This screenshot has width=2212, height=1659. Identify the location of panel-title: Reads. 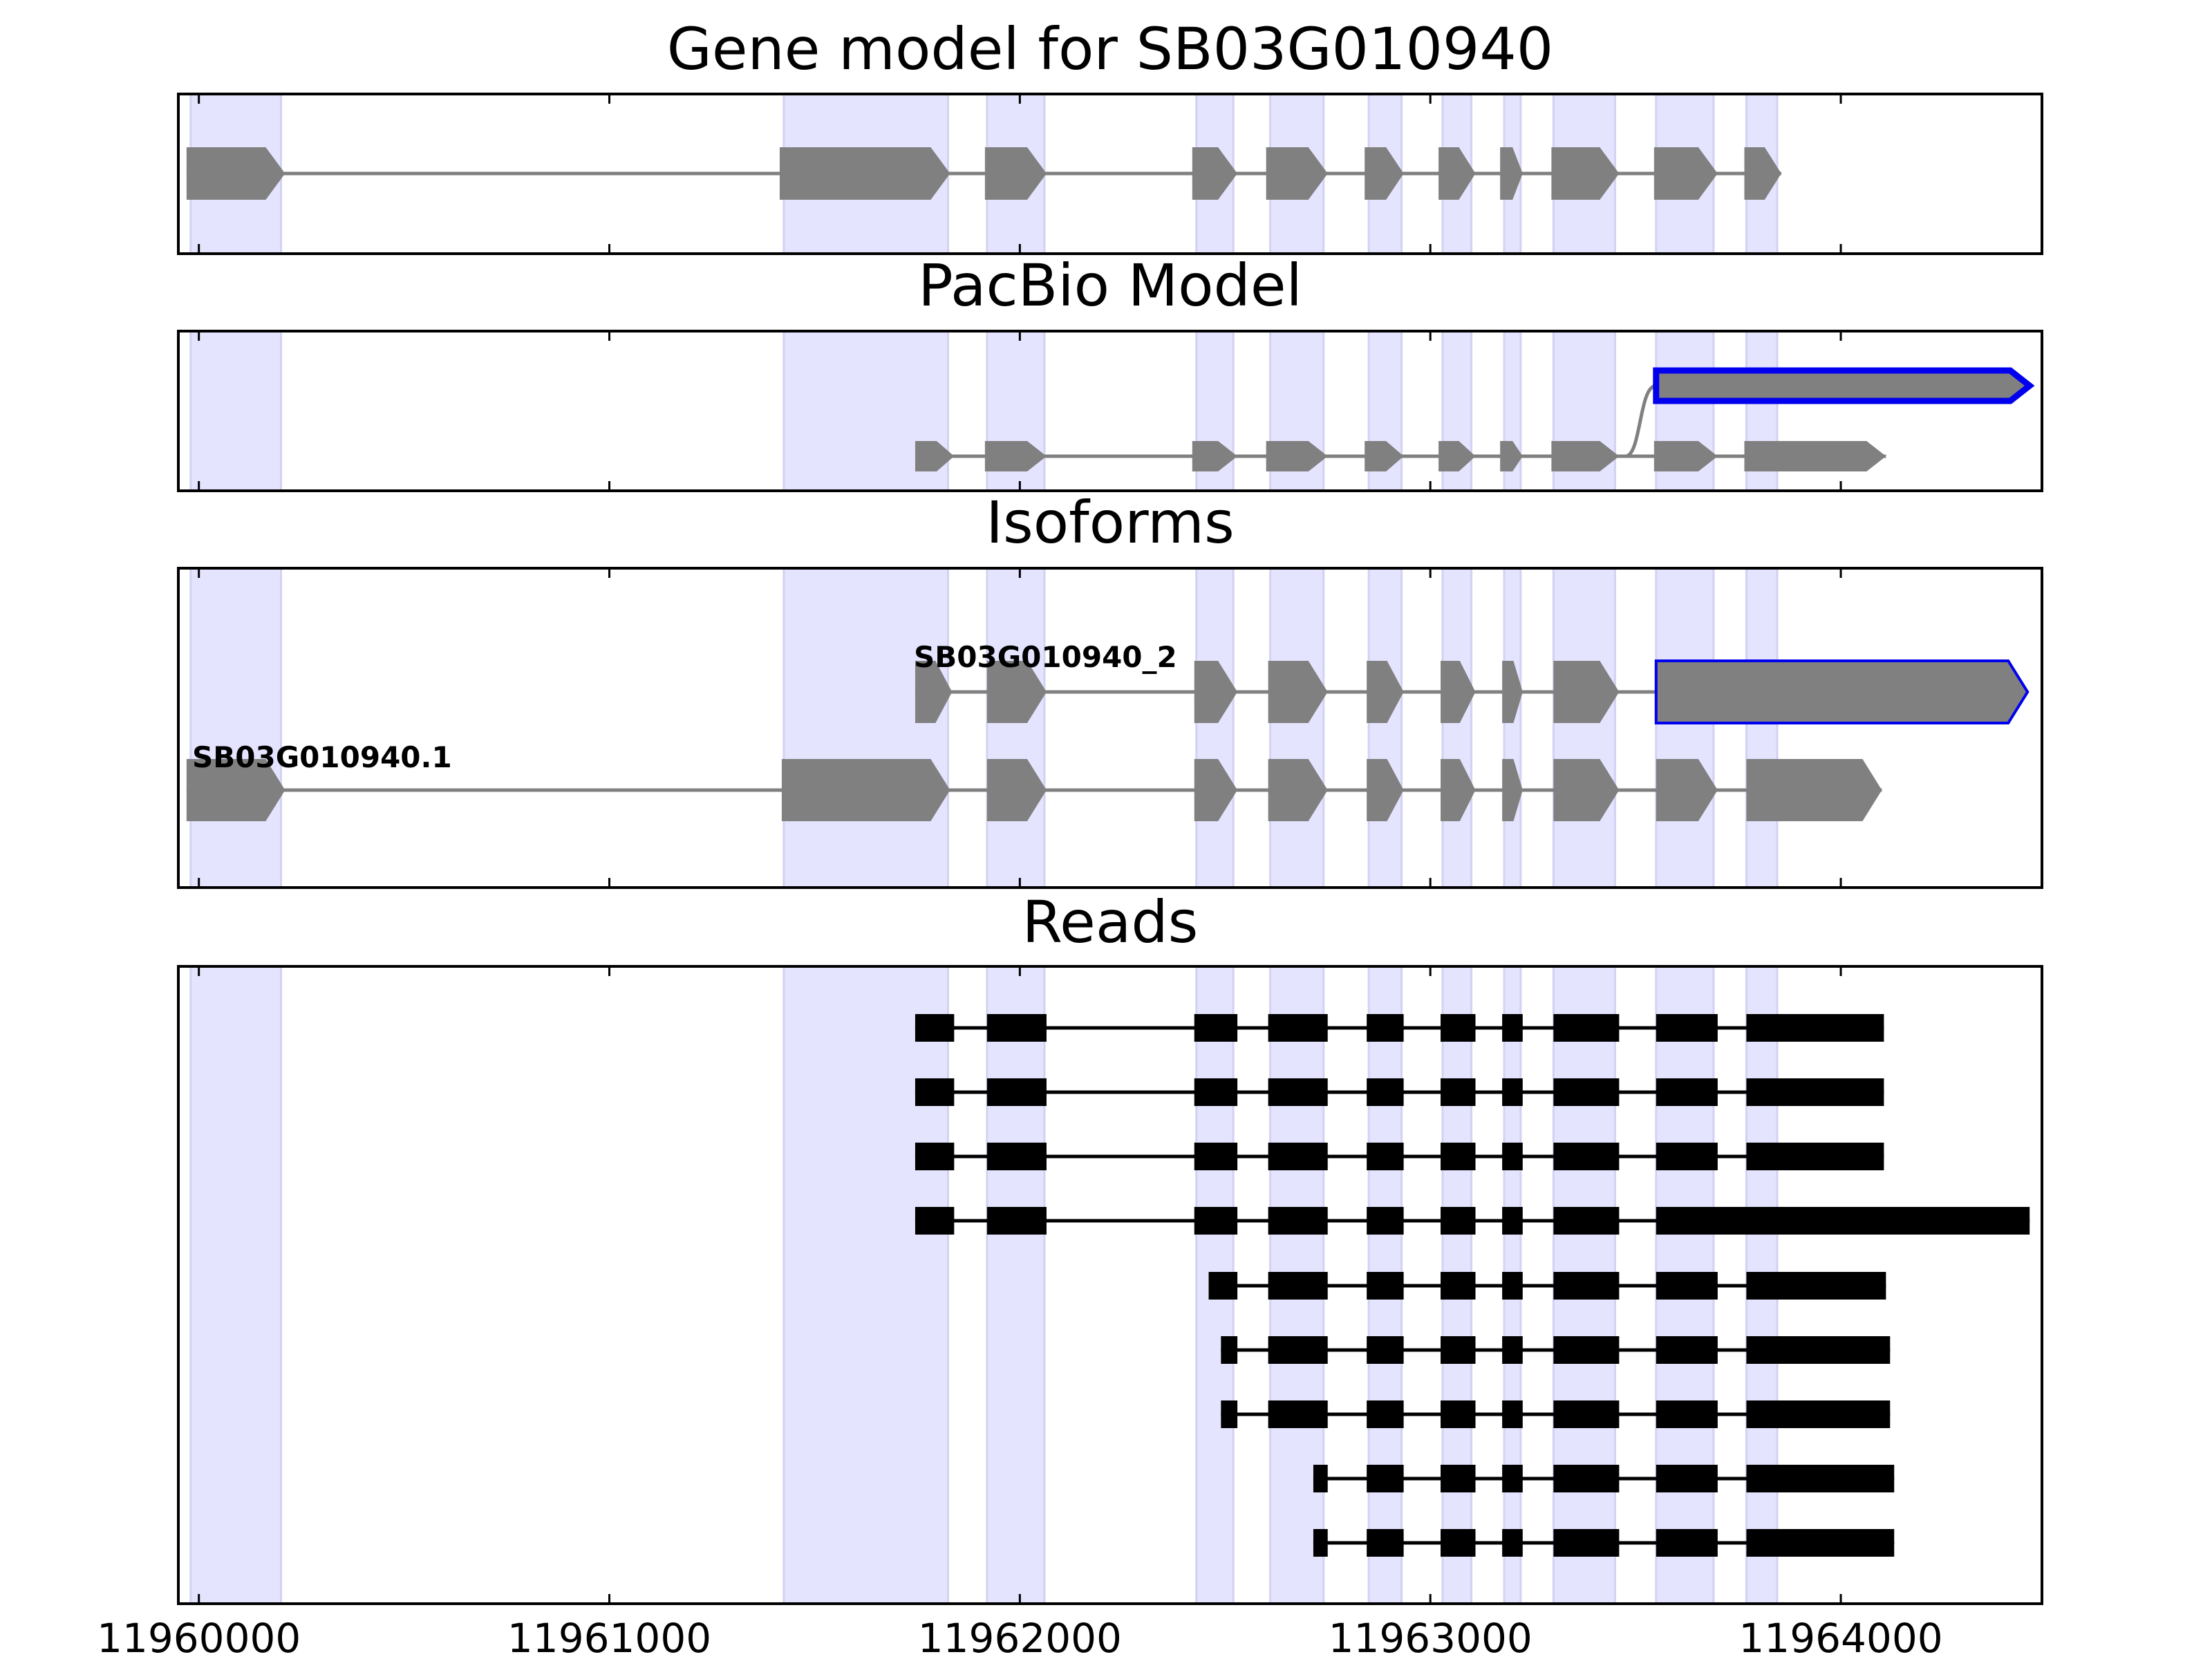
(1110, 922).